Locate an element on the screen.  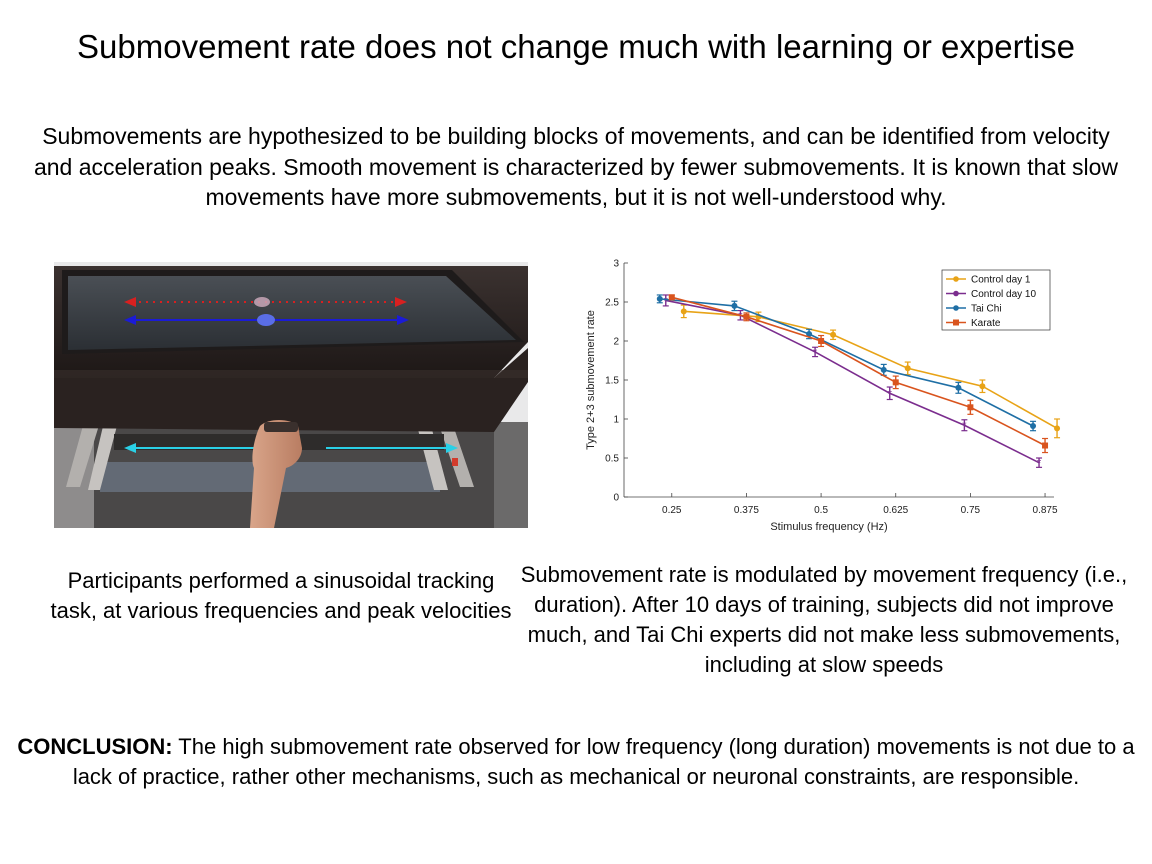
y-tick-label: 1 is located at coordinates (616, 420).